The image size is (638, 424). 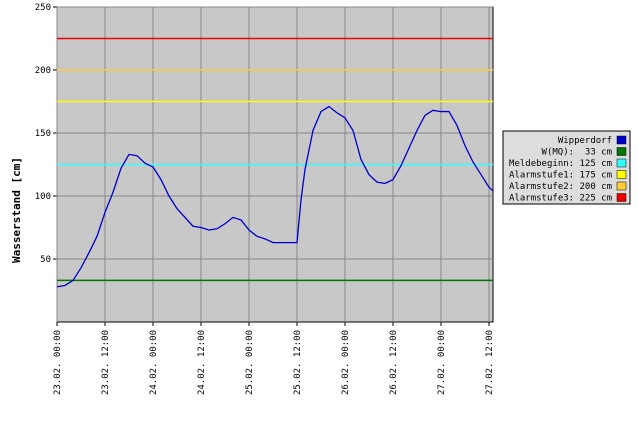 I want to click on legend-label: Meldebeginn: 125 cm, so click(x=560, y=164).